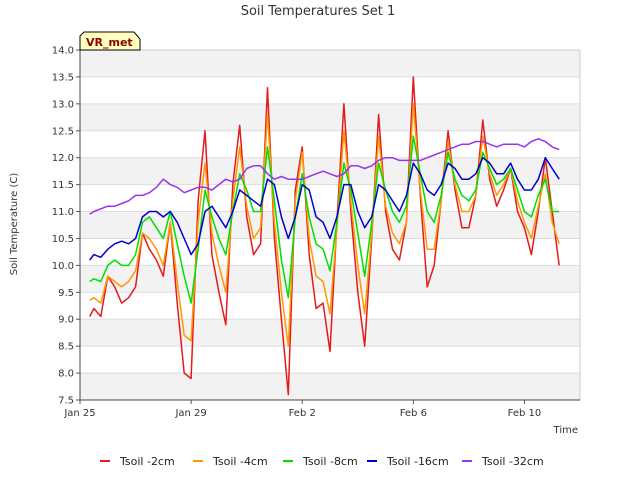 The width and height of the screenshot is (640, 480). What do you see at coordinates (14, 224) in the screenshot?
I see `y-axis-label: Soil Temperature (C)` at bounding box center [14, 224].